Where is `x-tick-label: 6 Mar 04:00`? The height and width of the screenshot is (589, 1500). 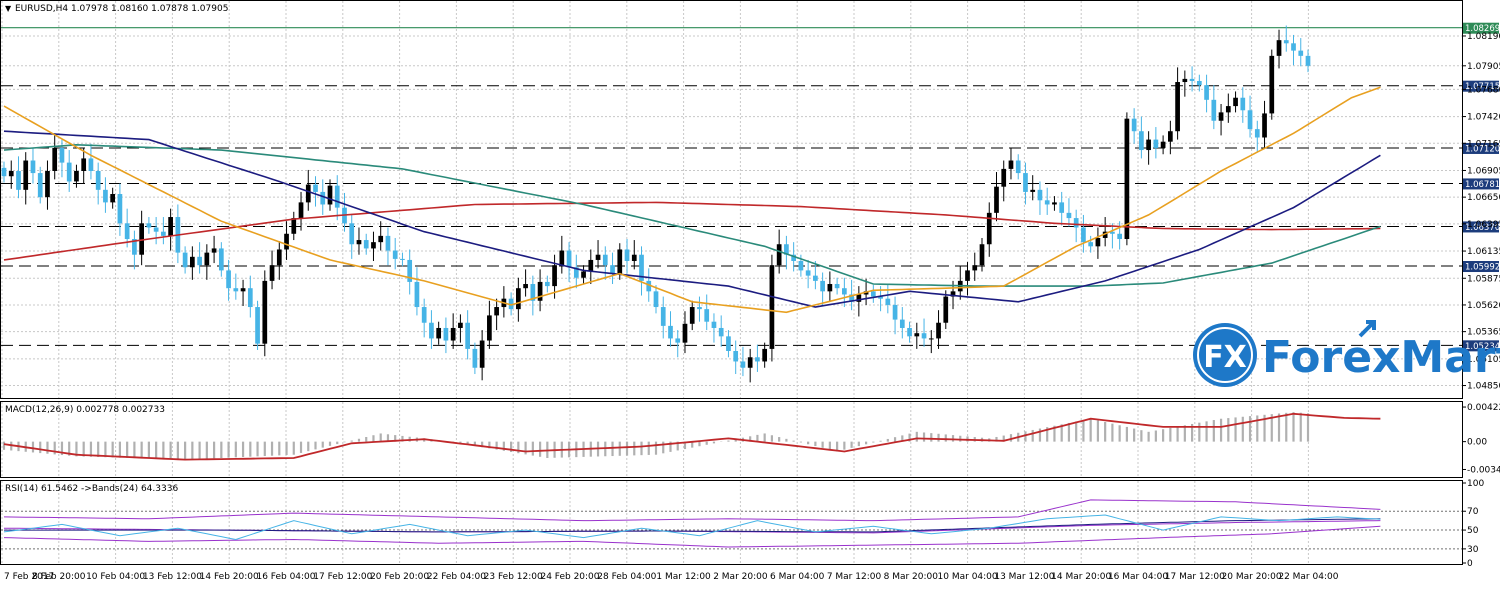
x-tick-label: 6 Mar 04:00 is located at coordinates (797, 577).